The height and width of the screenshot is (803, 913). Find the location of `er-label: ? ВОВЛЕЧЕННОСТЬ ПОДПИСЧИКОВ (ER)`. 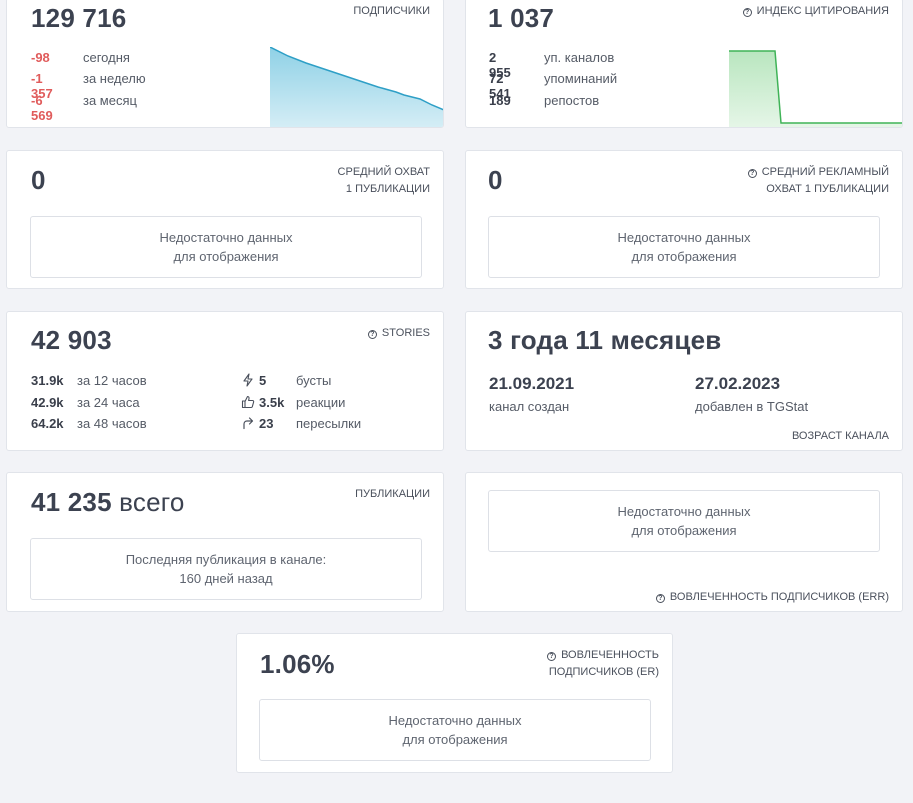

er-label: ? ВОВЛЕЧЕННОСТЬ ПОДПИСЧИКОВ (ER) is located at coordinates (603, 664).